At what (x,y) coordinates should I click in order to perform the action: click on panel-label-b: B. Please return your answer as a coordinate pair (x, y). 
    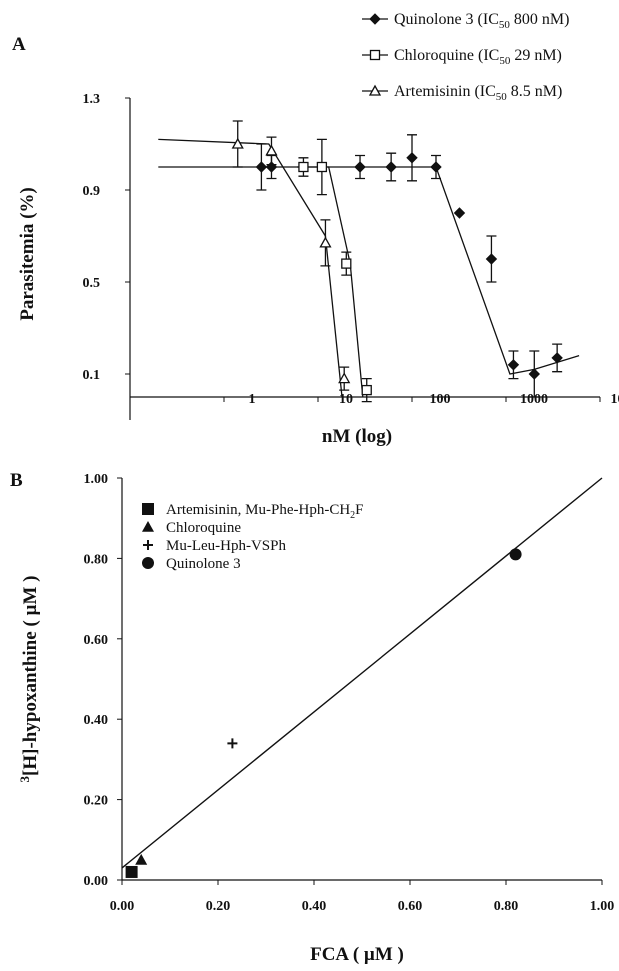
    Looking at the image, I should click on (16, 480).